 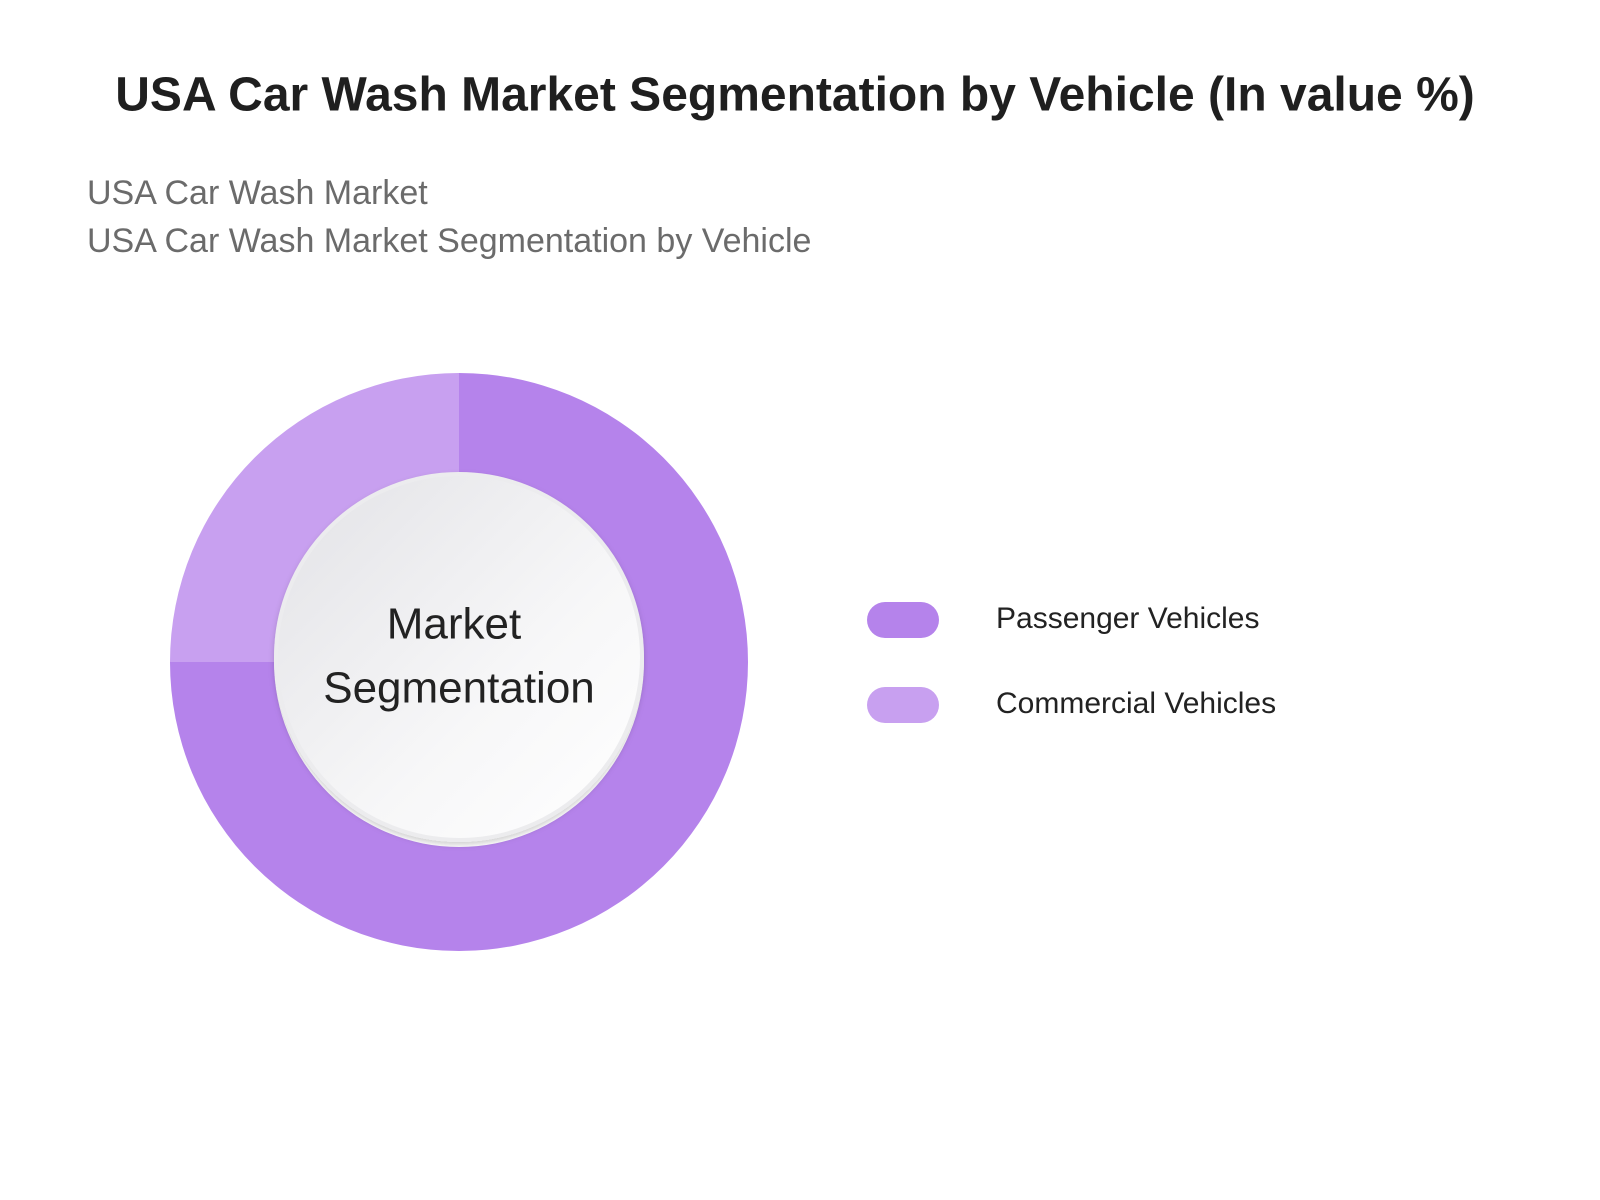 I want to click on donut-hole, so click(x=459, y=657).